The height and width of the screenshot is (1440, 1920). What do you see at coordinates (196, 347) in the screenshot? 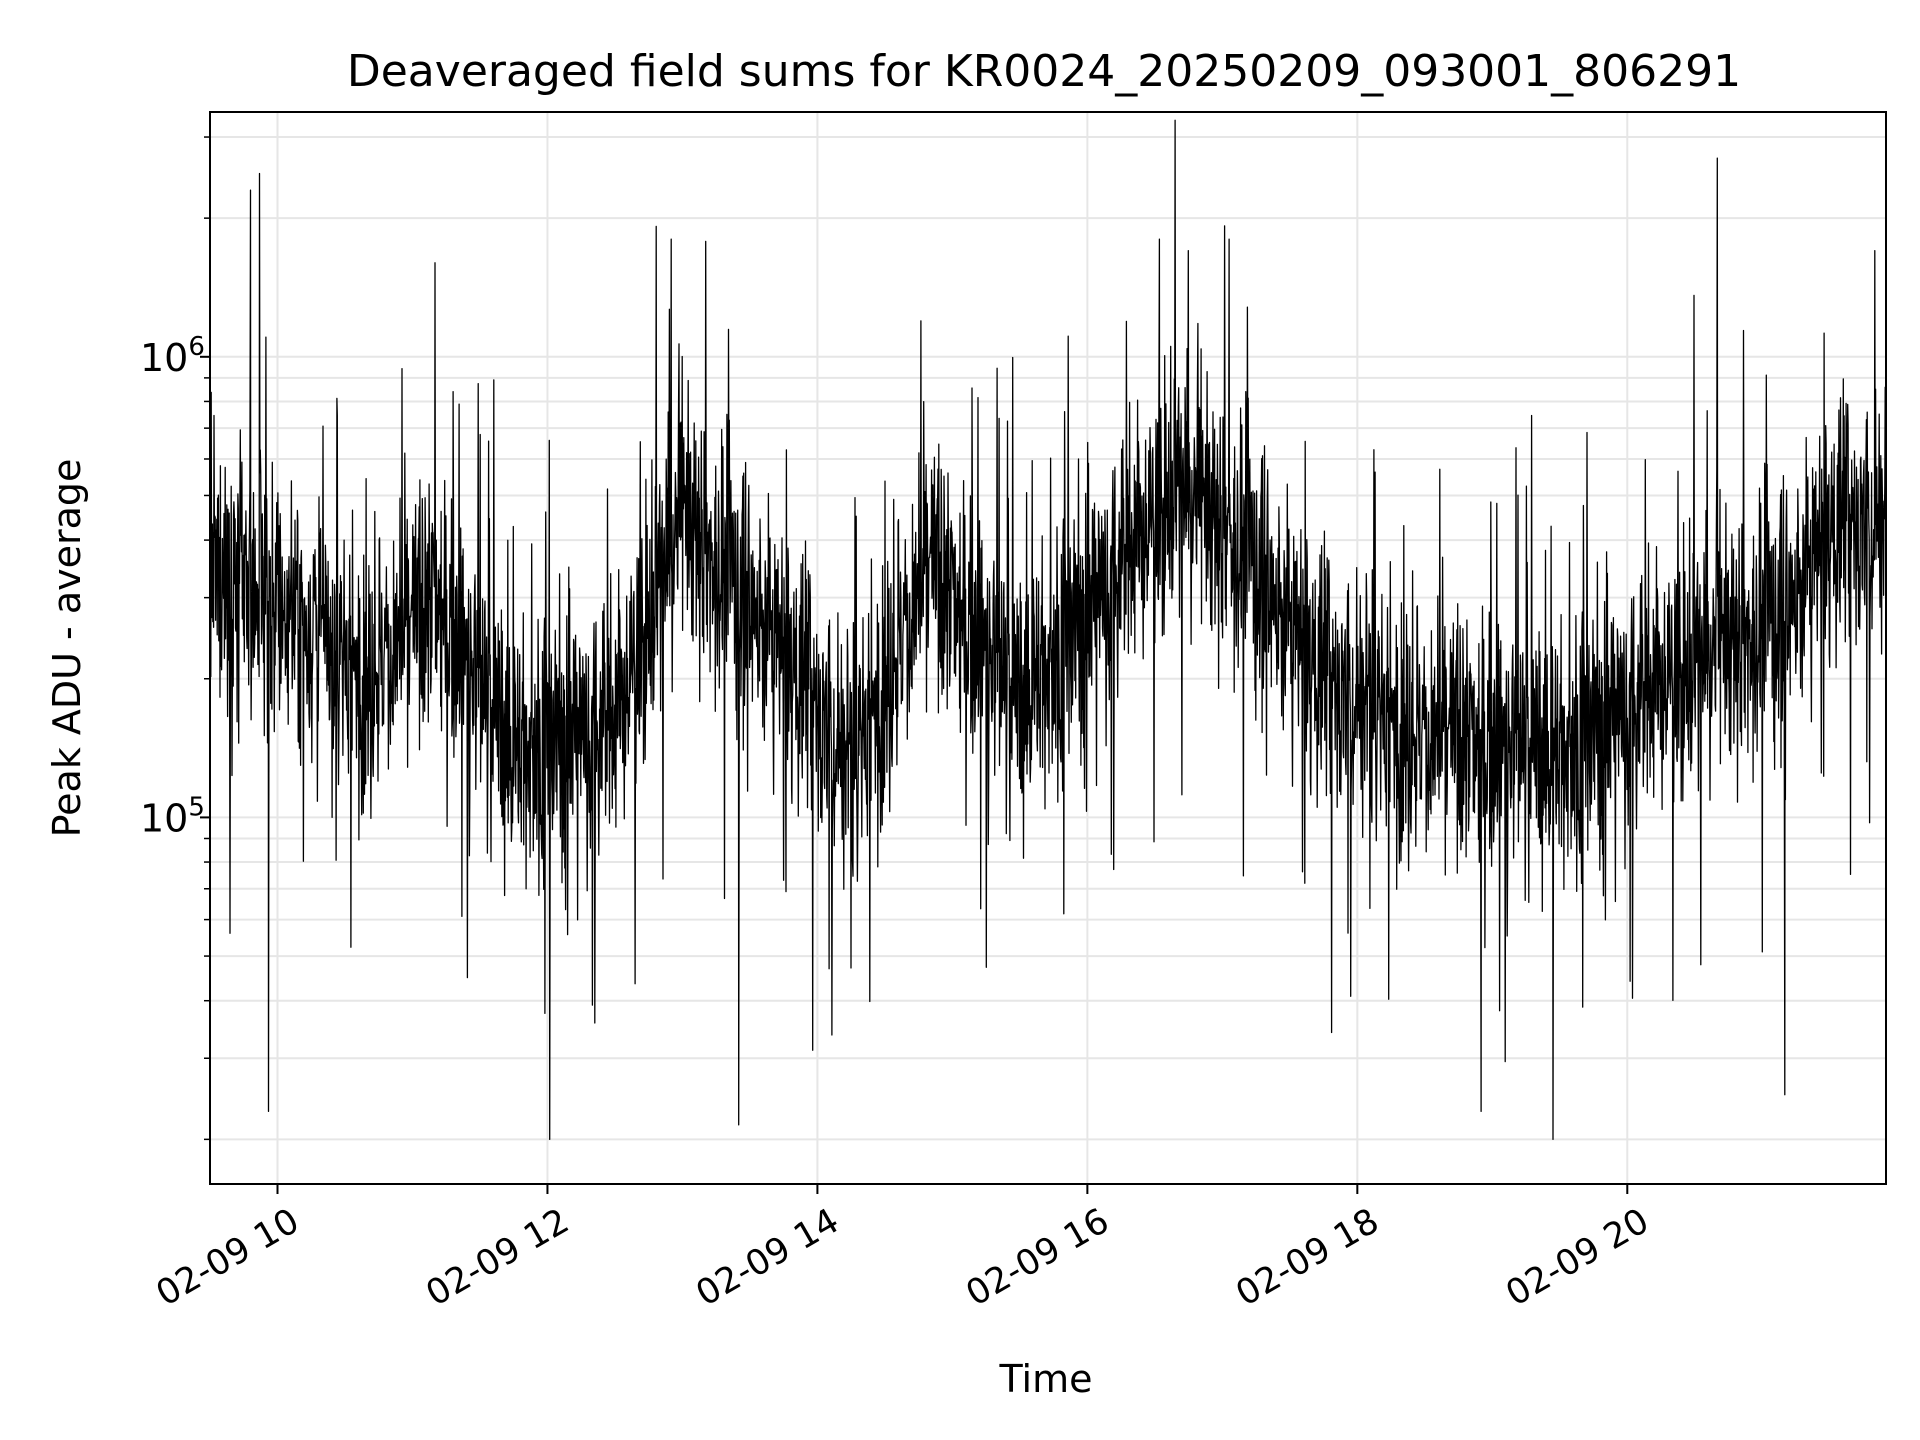
I see `y-tick-exponent: 6` at bounding box center [196, 347].